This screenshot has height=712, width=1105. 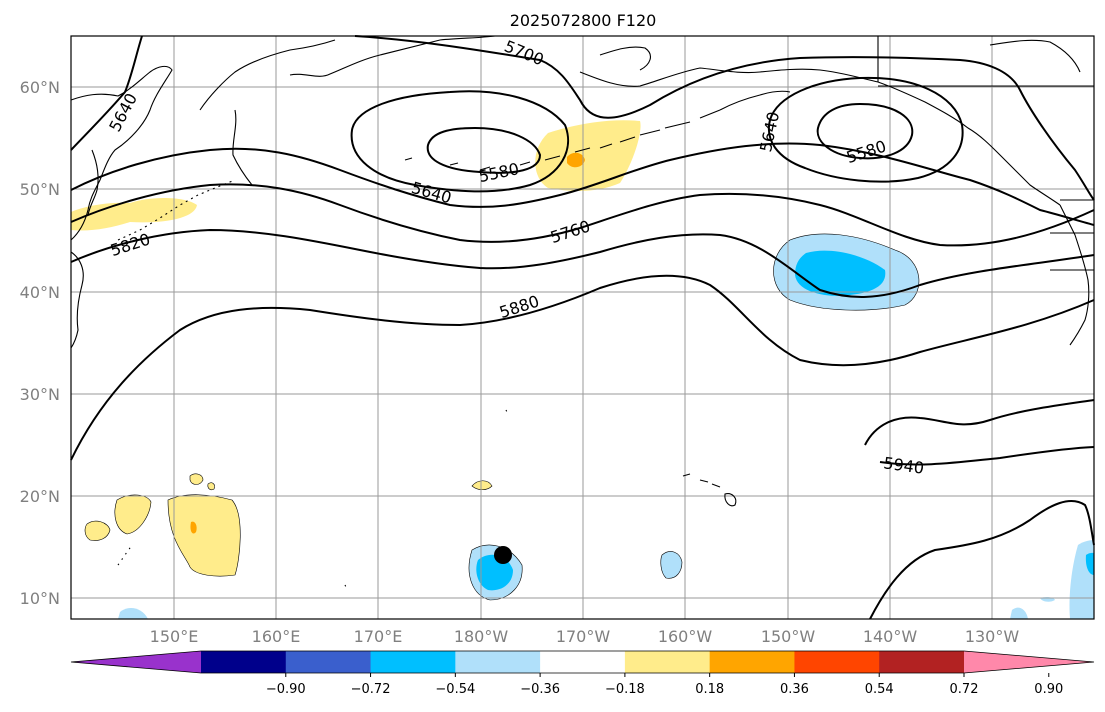 I want to click on shade-yellow-trop-w4, so click(x=196, y=479).